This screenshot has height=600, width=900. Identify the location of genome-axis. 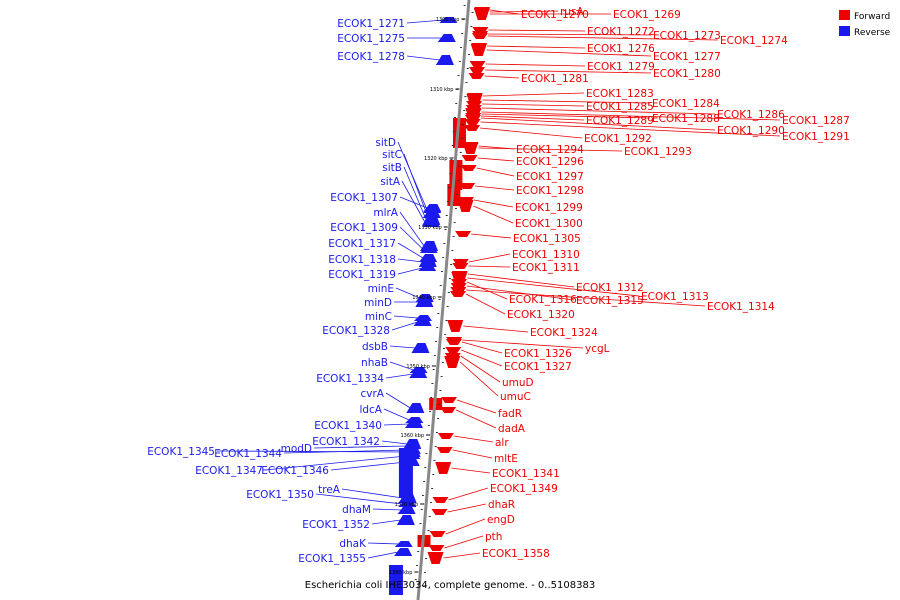
(443, 300).